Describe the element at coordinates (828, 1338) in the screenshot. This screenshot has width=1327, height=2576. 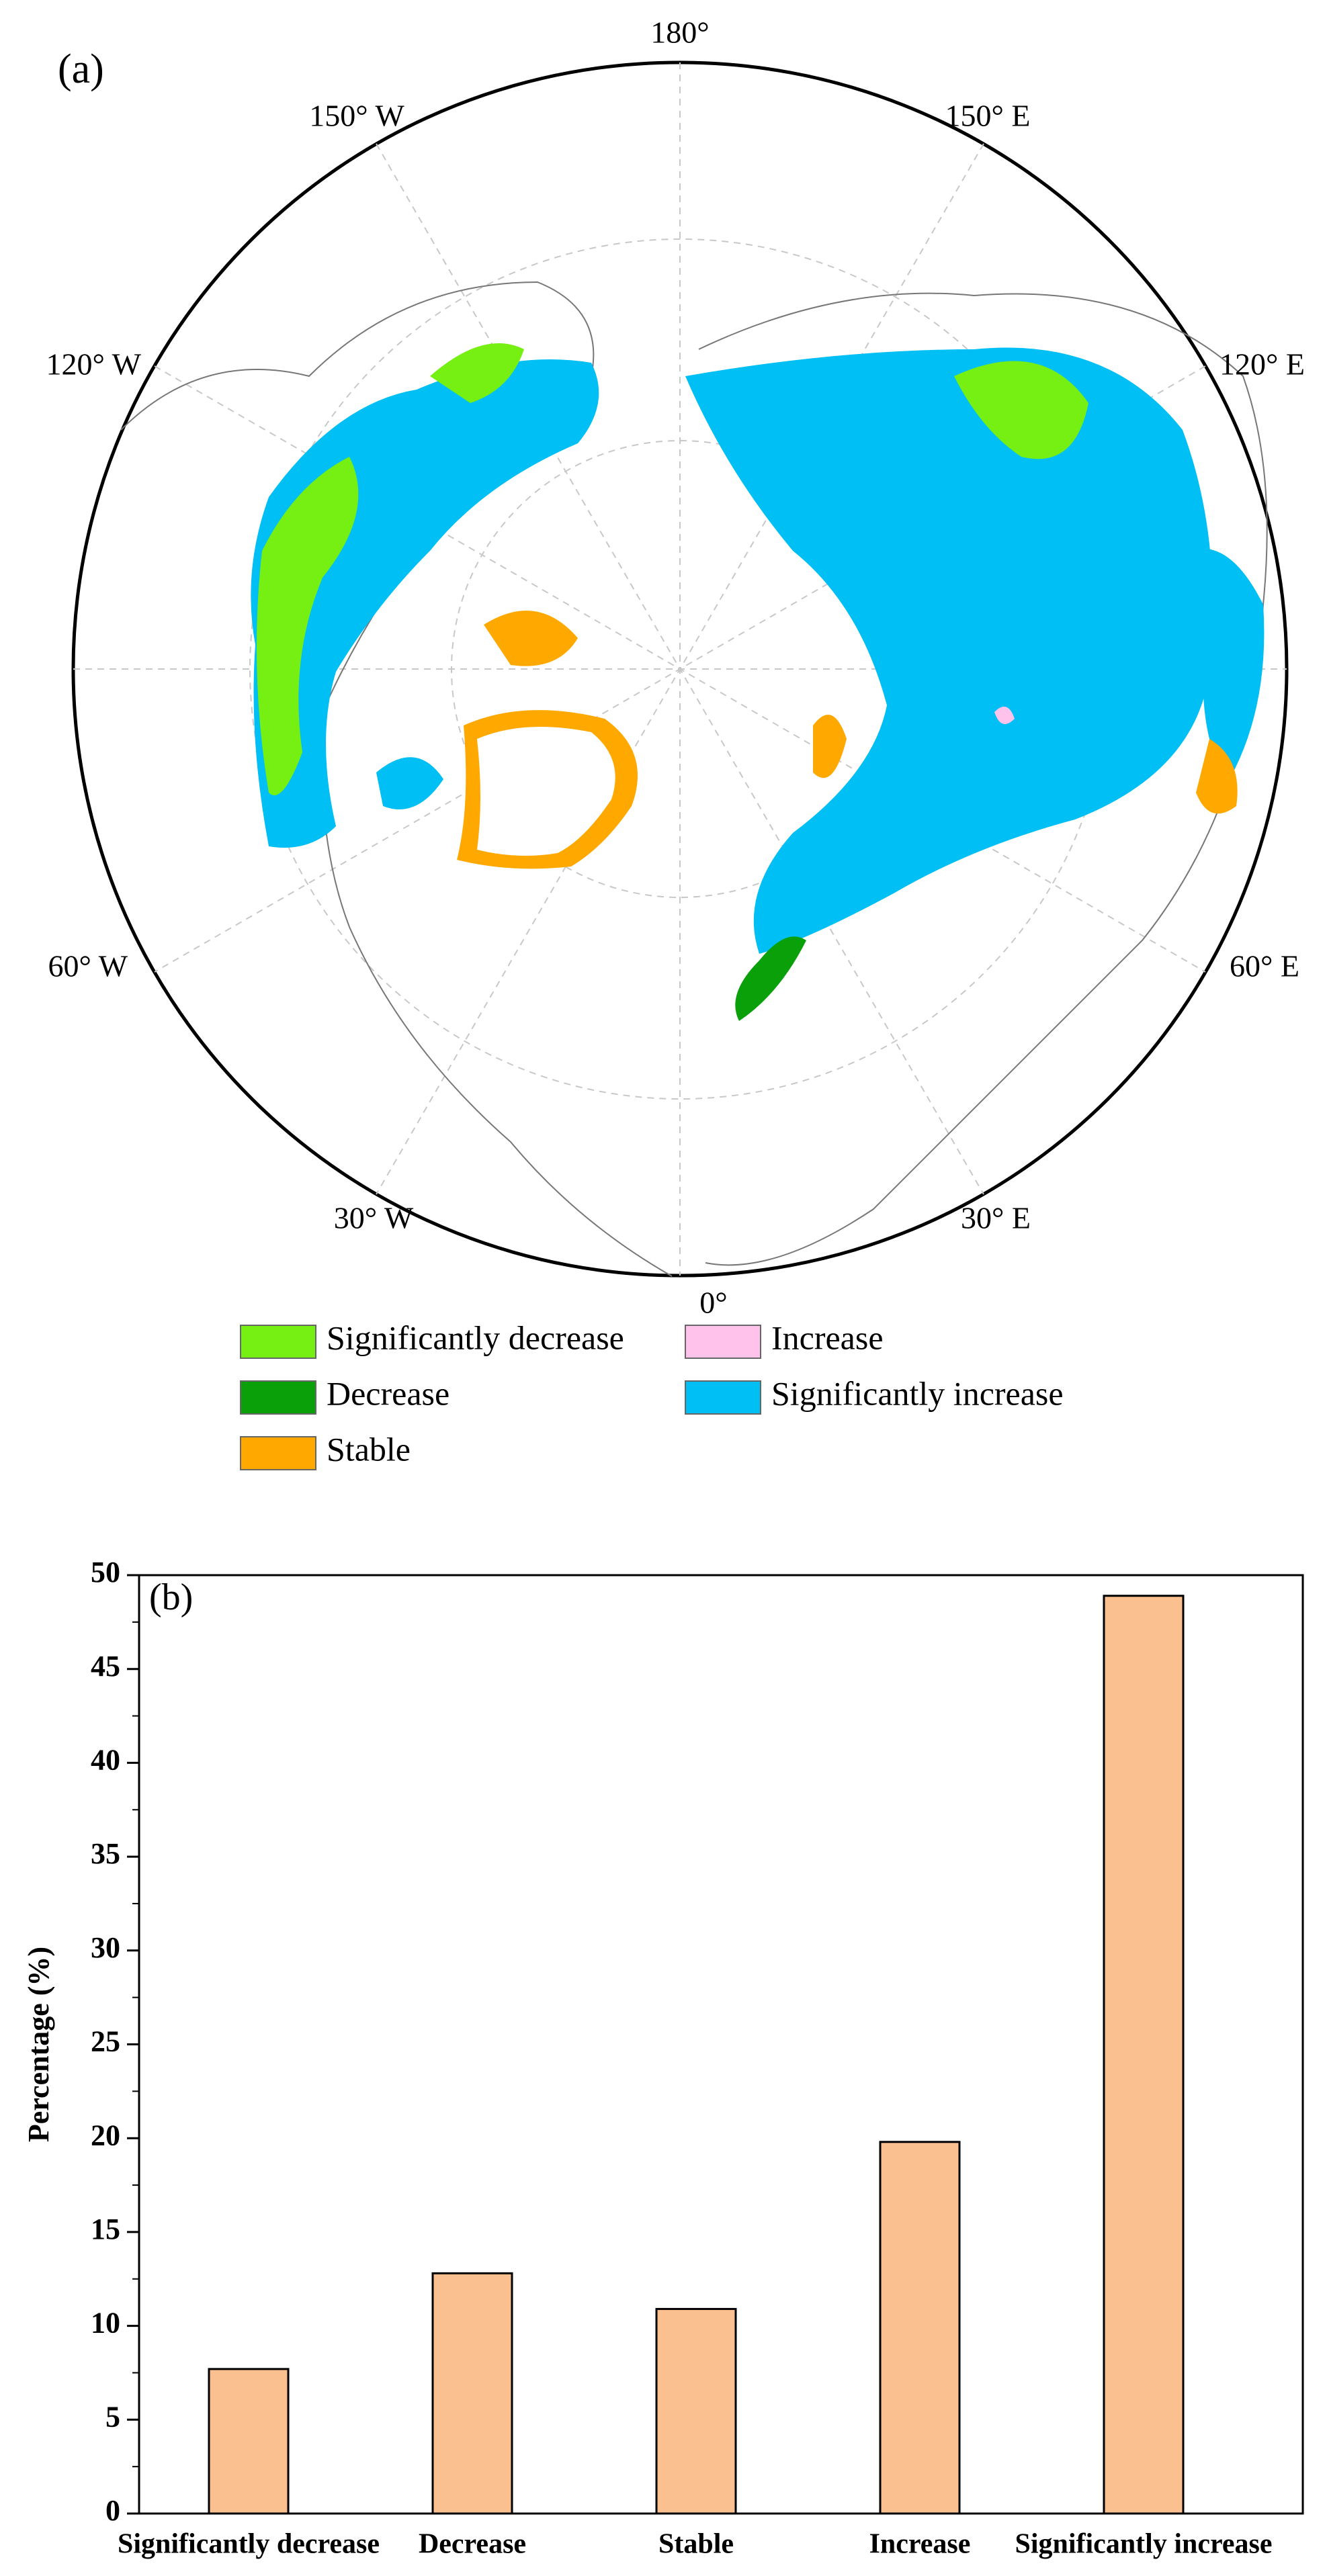
I see `legend-label: Increase` at that location.